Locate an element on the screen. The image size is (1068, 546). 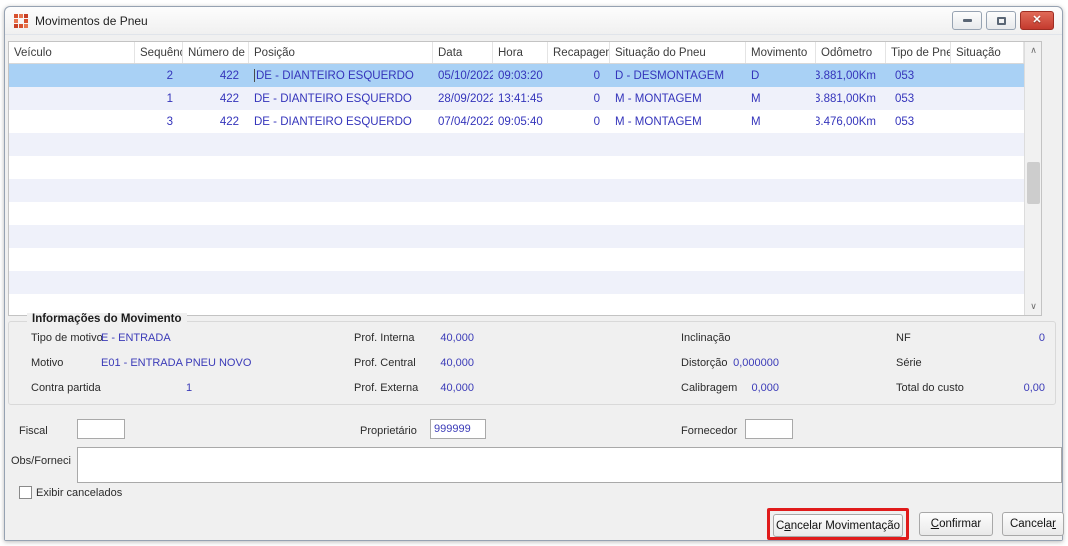
cell-odometro: 3.476,00Km is located at coordinates (846, 121).